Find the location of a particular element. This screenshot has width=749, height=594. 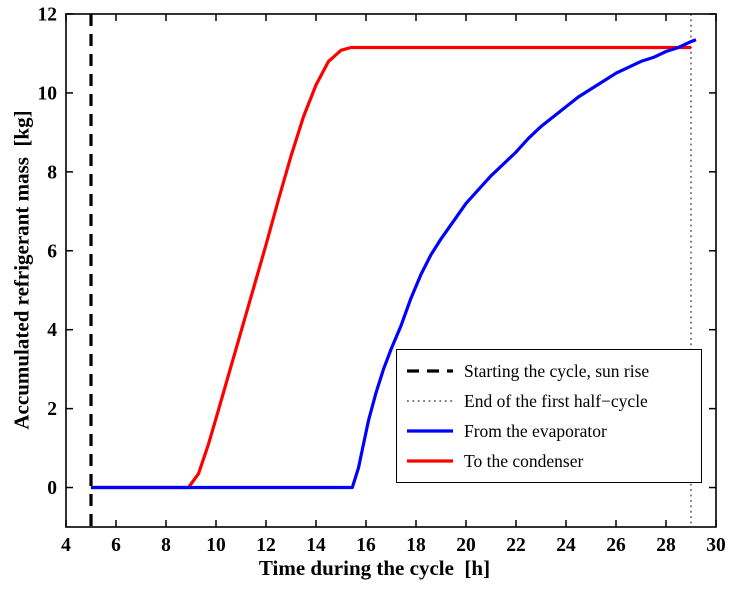

legend-item: From the evaporator is located at coordinates (549, 431).